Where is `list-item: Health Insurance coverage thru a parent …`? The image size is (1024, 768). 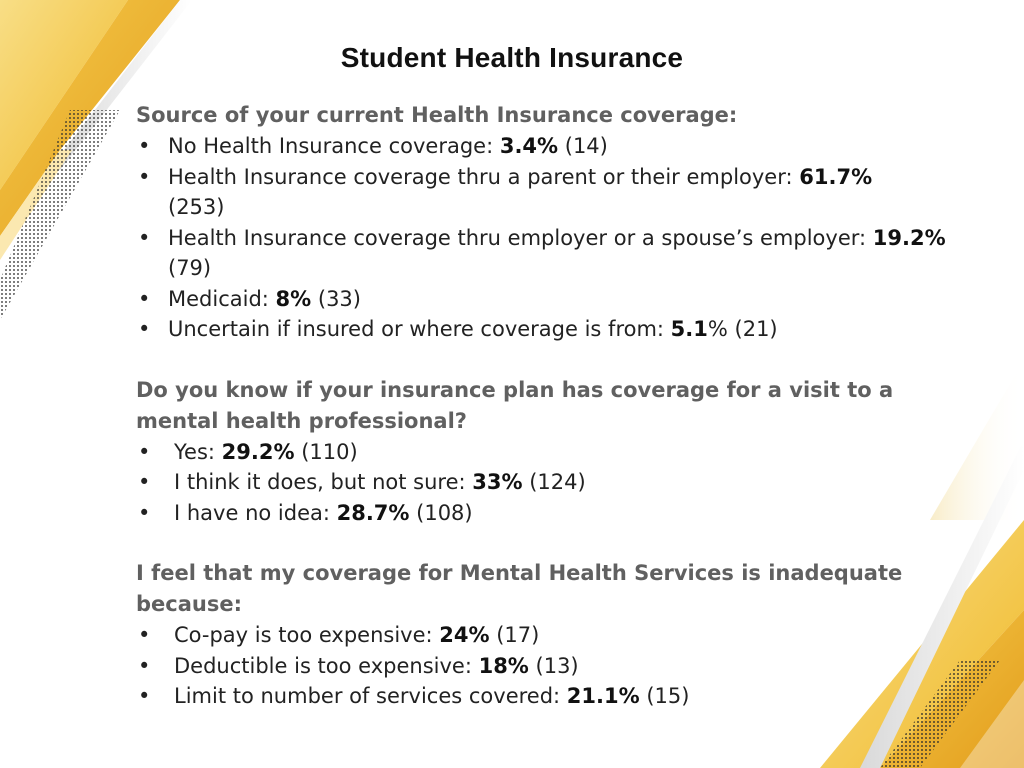
list-item: Health Insurance coverage thru a parent … is located at coordinates (546, 192).